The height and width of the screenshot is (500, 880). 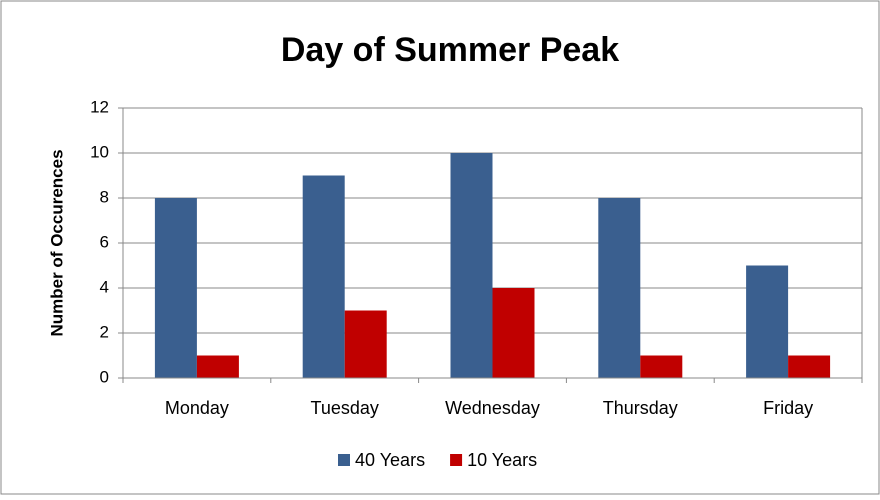 What do you see at coordinates (99, 151) in the screenshot?
I see `y-tick-label: 10` at bounding box center [99, 151].